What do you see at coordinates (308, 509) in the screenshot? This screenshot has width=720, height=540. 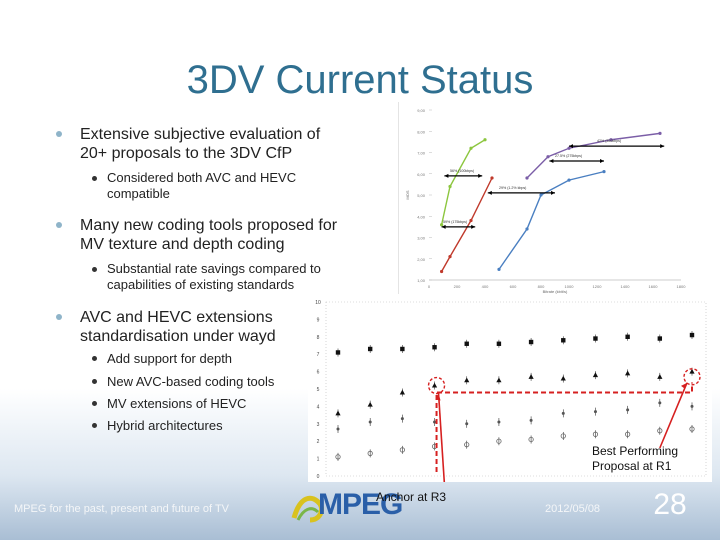 I see `mpeg-logo-icon` at bounding box center [308, 509].